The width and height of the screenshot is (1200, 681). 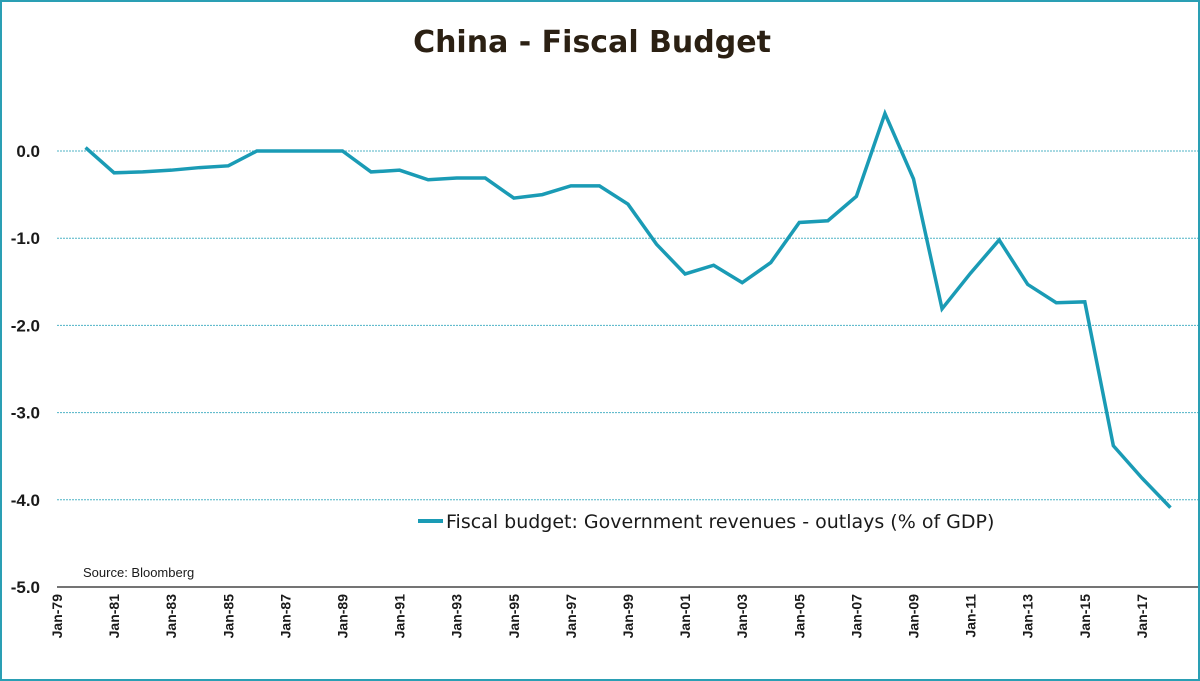 What do you see at coordinates (25, 587) in the screenshot?
I see `y-tick-label: -5.0` at bounding box center [25, 587].